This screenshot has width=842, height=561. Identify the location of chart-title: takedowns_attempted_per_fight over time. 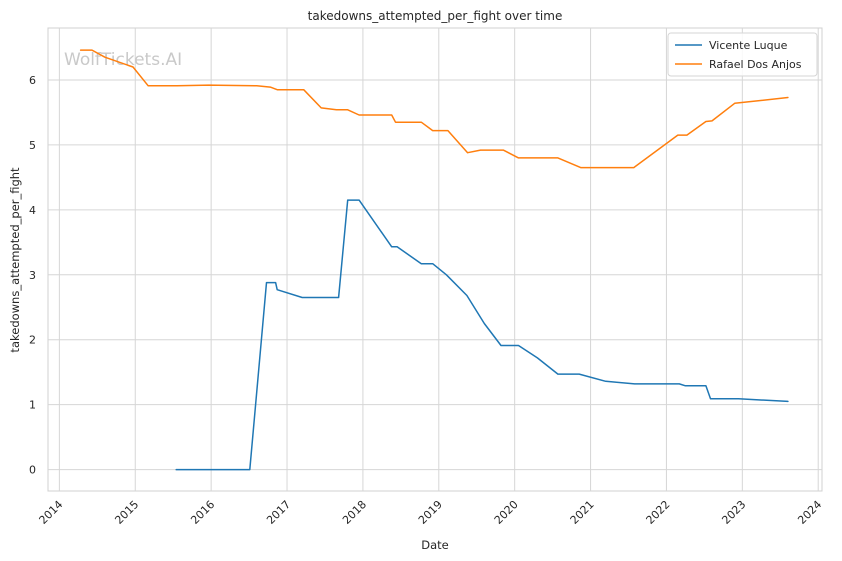
(435, 16).